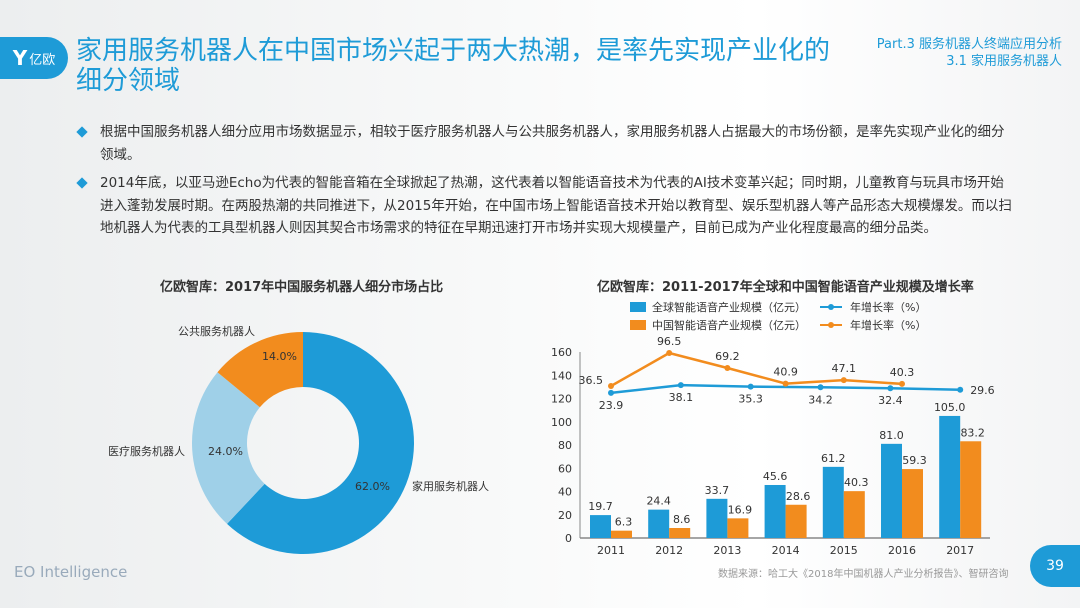 The height and width of the screenshot is (608, 1080). What do you see at coordinates (890, 400) in the screenshot?
I see `growth-value-label: 32.4` at bounding box center [890, 400].